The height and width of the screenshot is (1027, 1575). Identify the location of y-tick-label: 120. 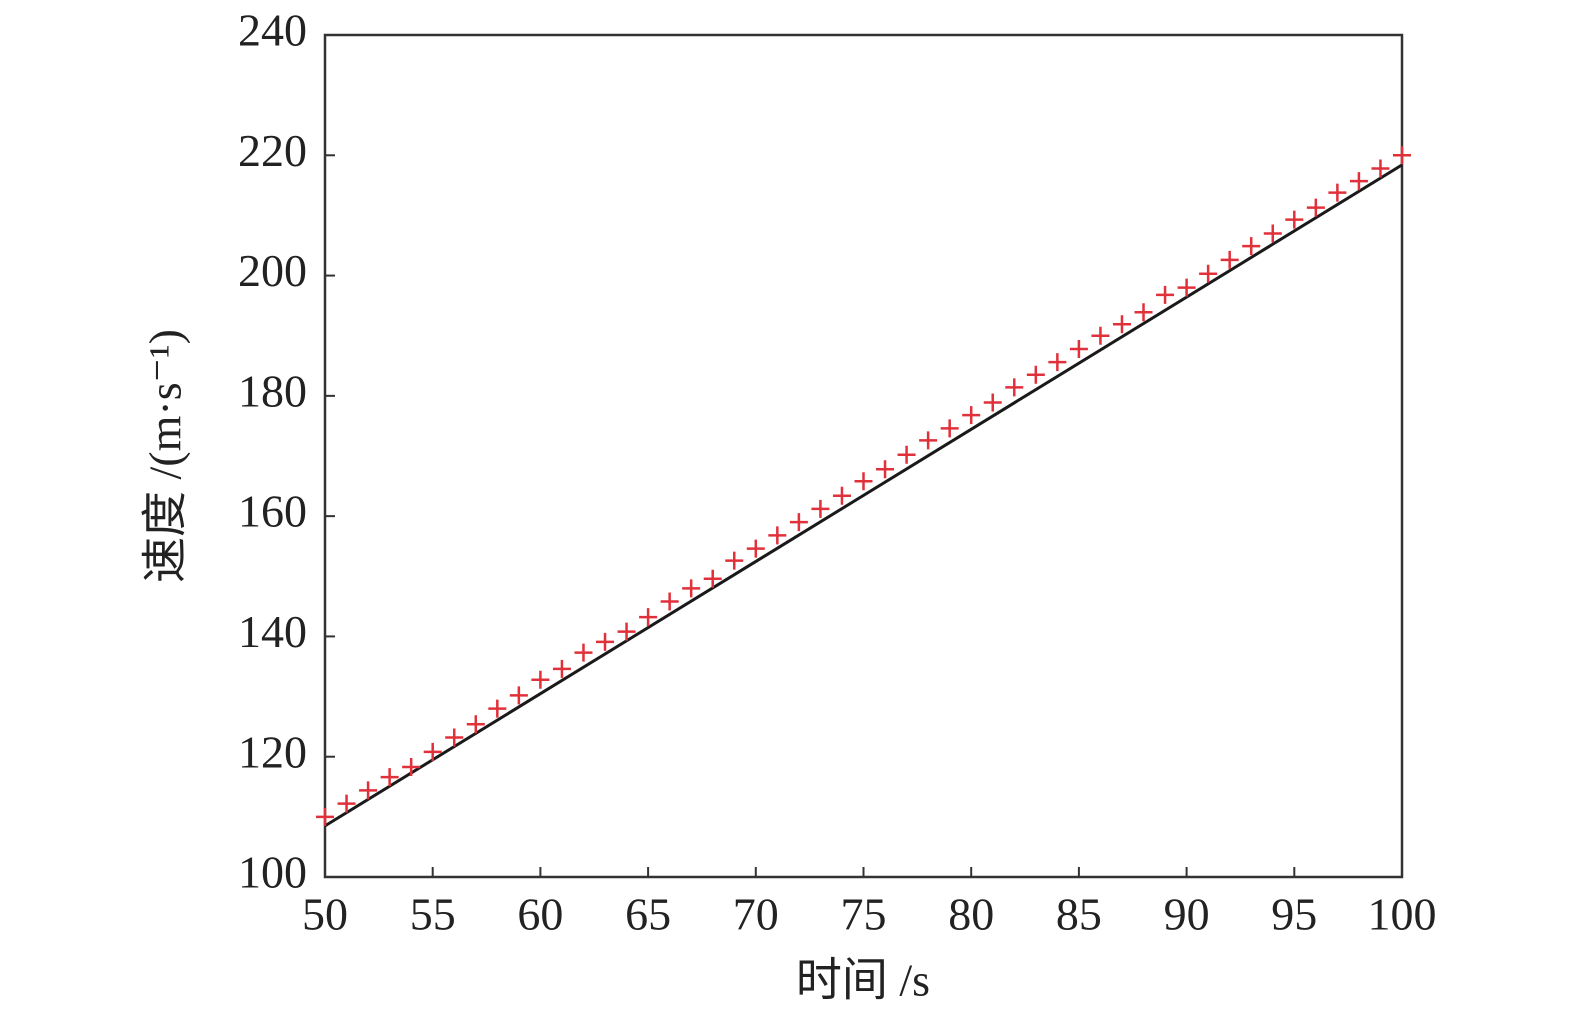
(272, 751).